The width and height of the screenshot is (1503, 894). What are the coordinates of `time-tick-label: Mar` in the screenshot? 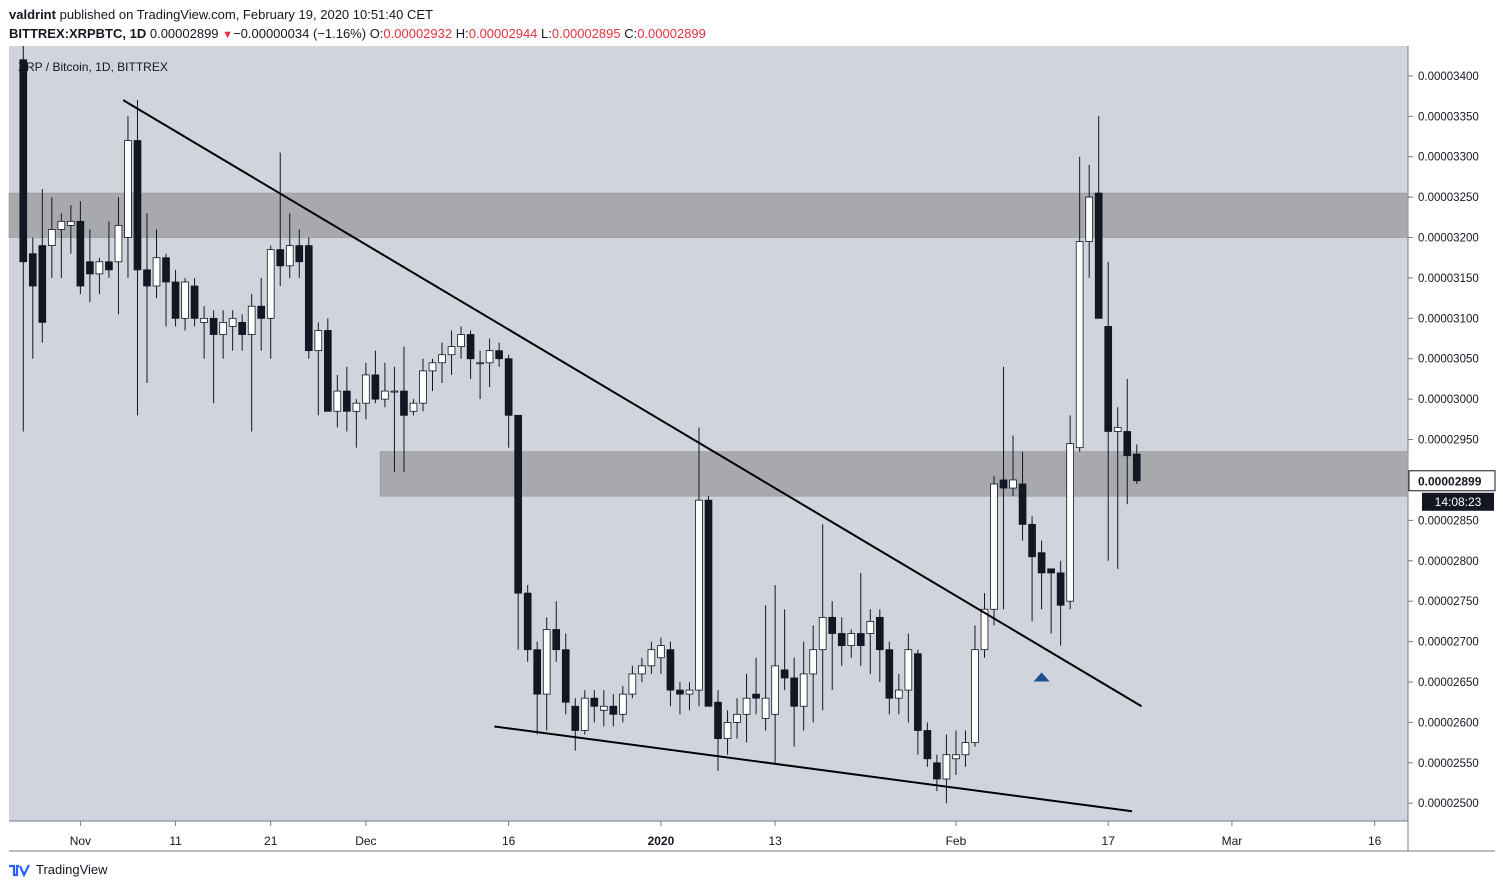 It's located at (1232, 841).